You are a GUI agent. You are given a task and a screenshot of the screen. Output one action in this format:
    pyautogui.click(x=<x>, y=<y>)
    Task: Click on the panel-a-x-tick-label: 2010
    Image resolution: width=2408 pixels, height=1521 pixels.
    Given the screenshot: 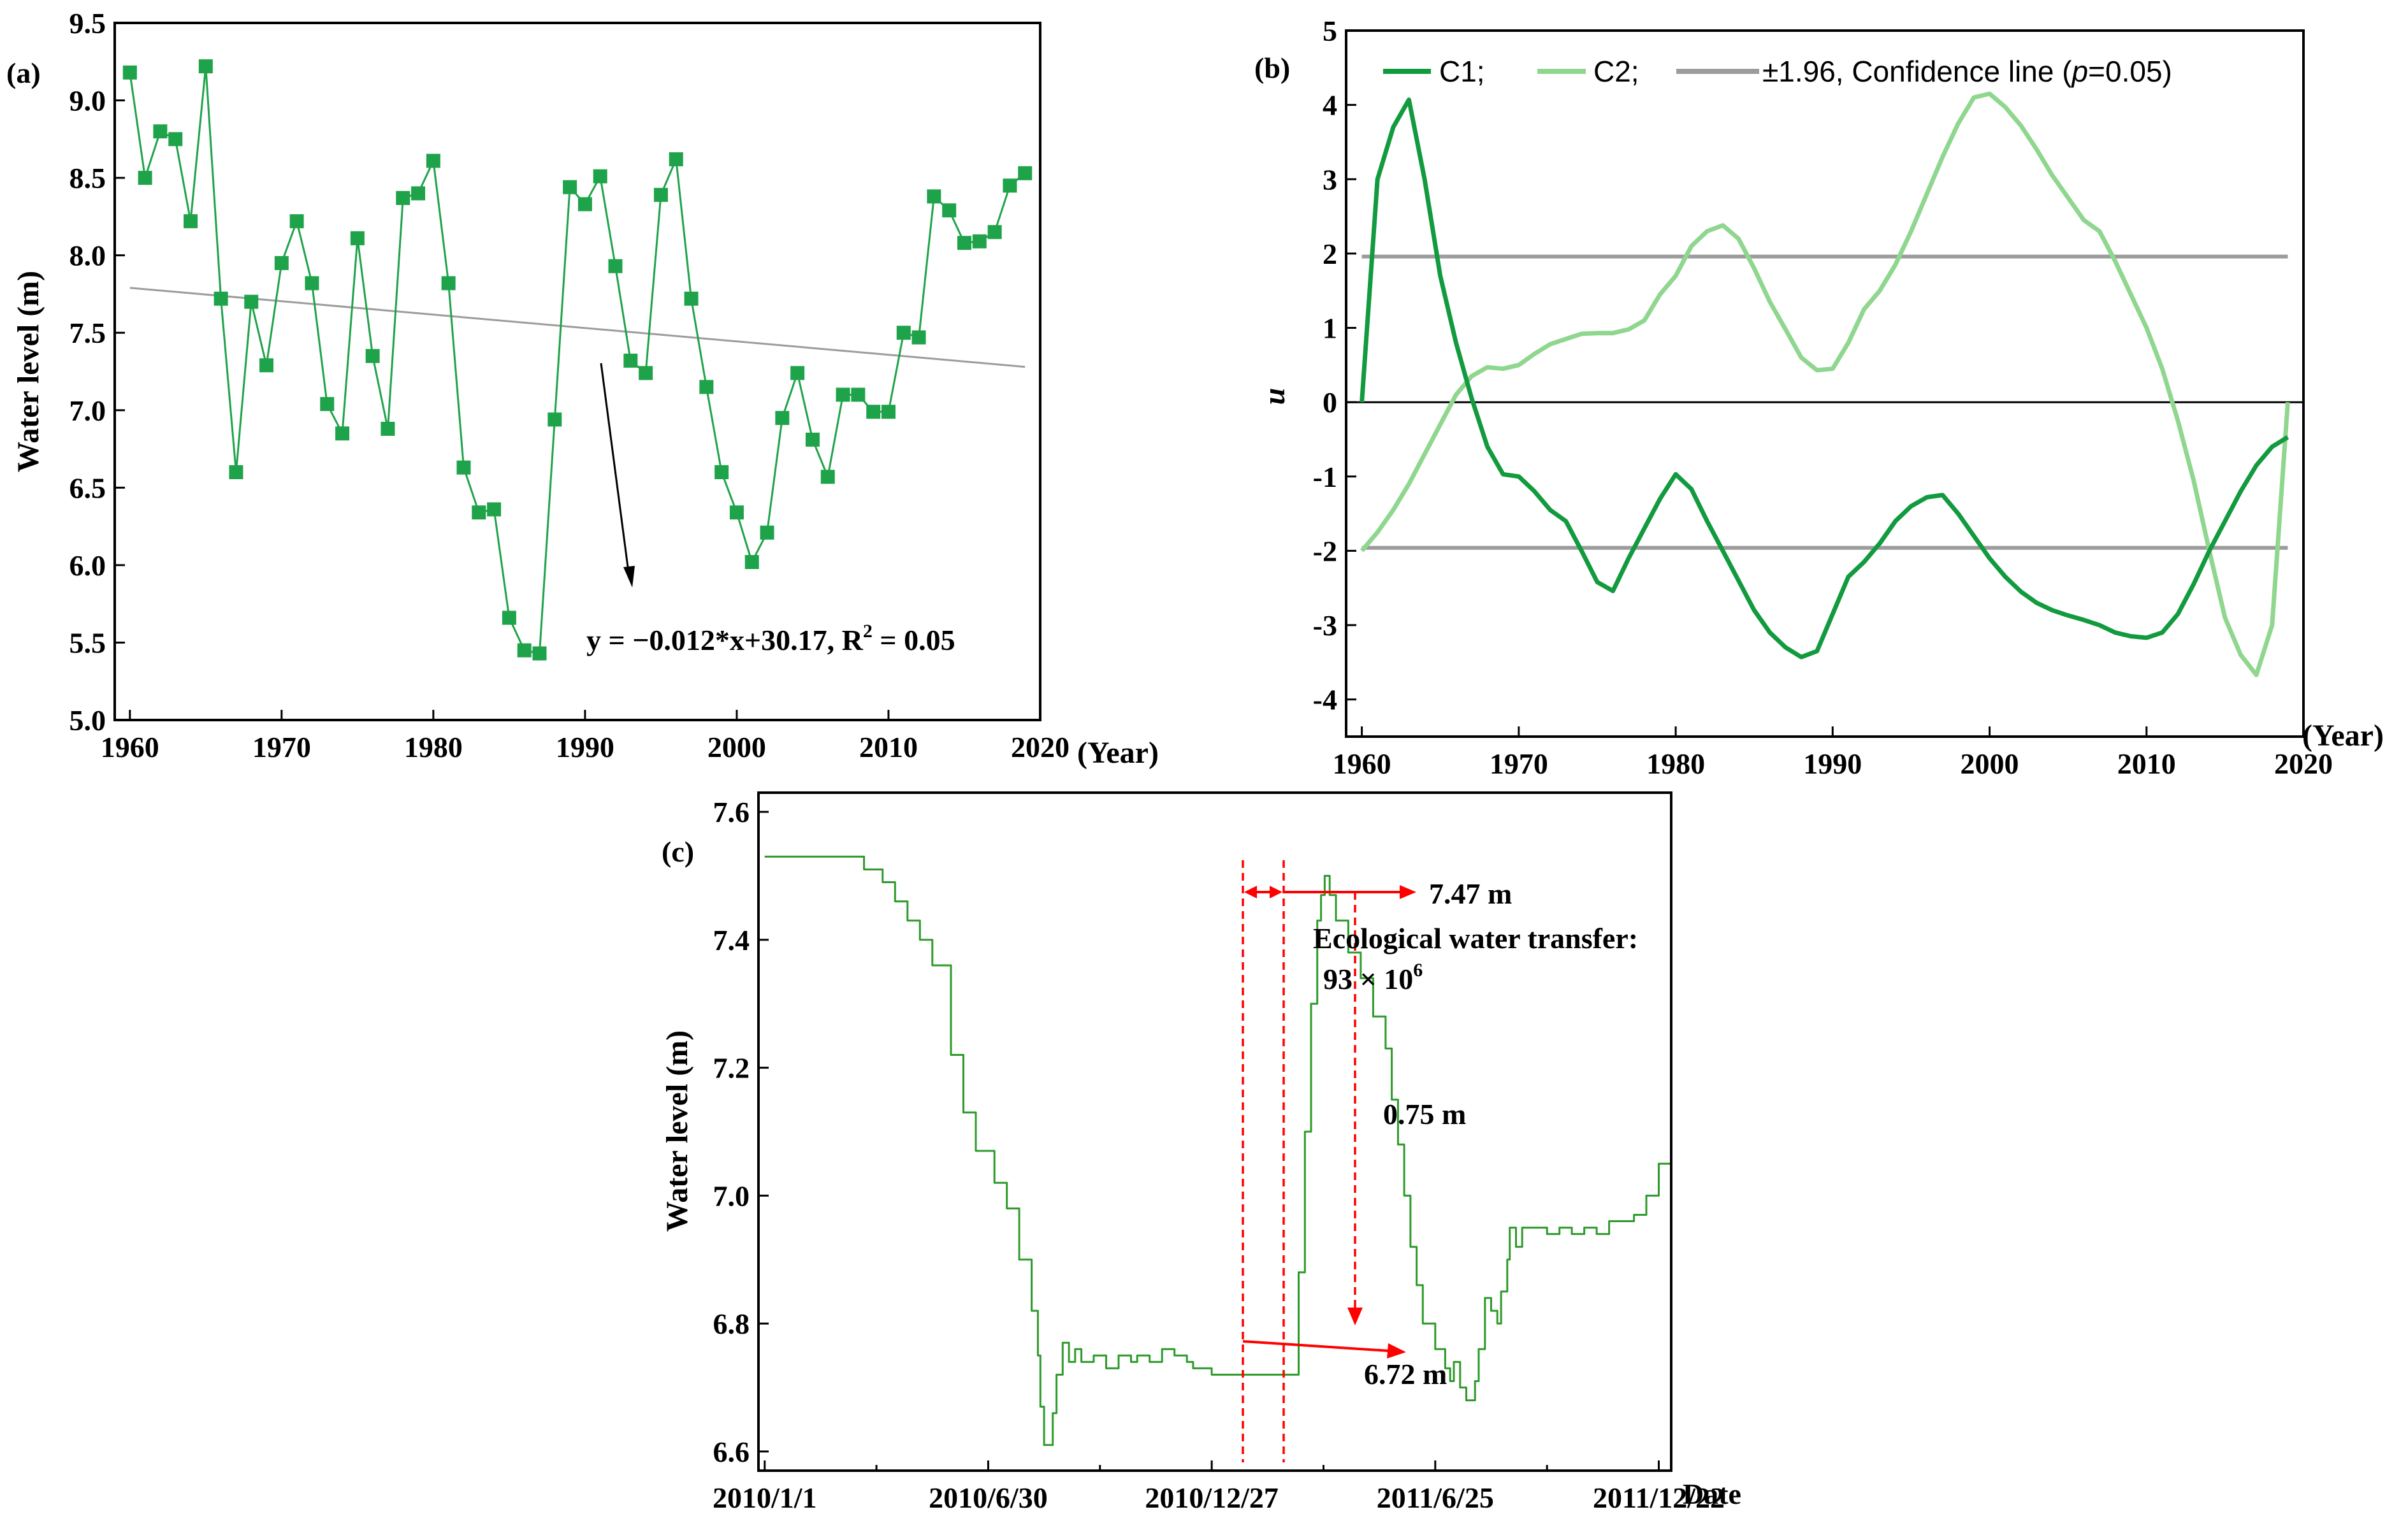 What is the action you would take?
    pyautogui.click(x=889, y=747)
    